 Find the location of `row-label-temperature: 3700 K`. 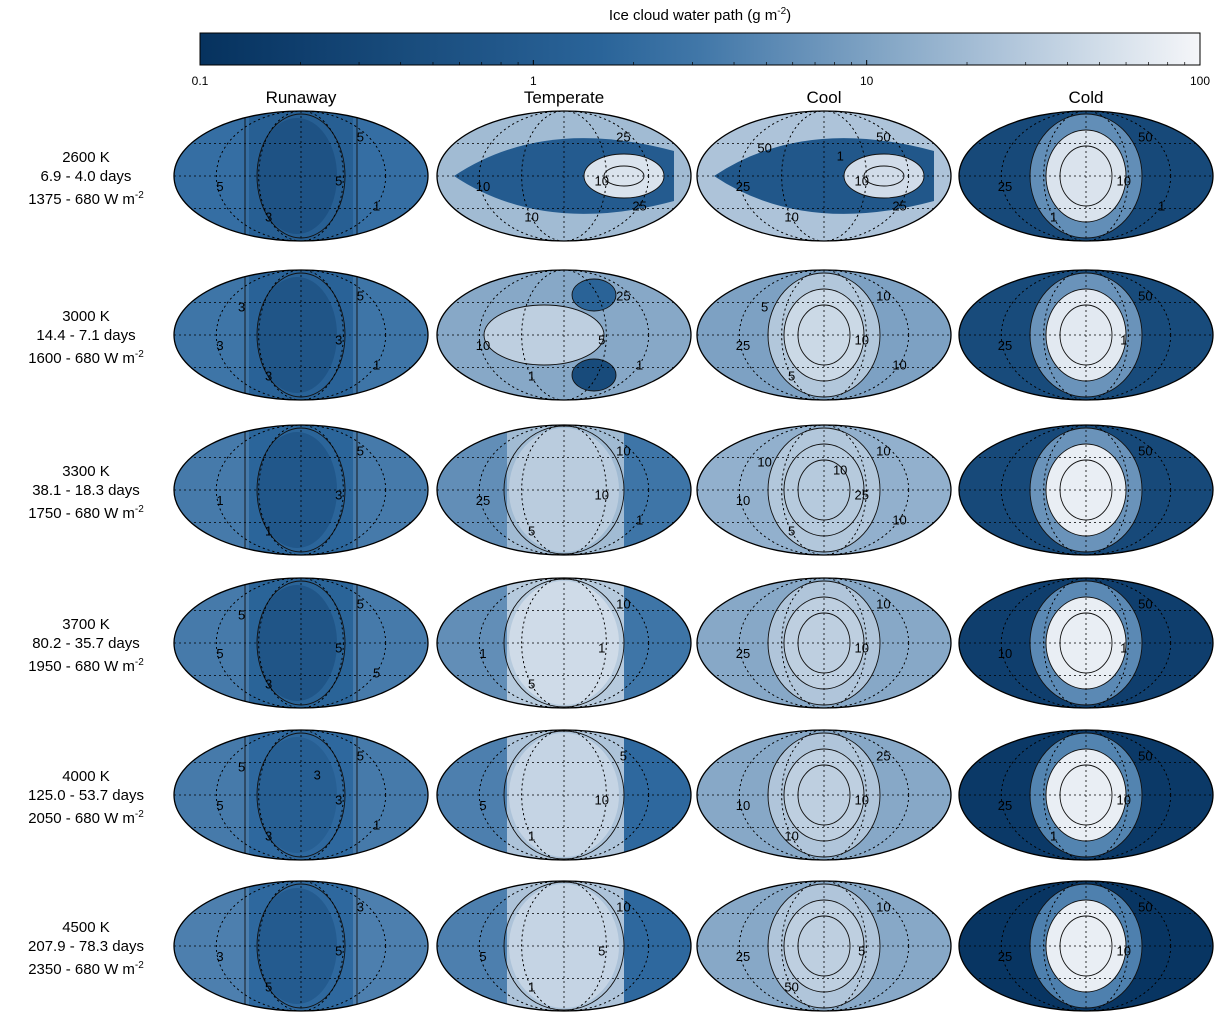

row-label-temperature: 3700 K is located at coordinates (86, 624).